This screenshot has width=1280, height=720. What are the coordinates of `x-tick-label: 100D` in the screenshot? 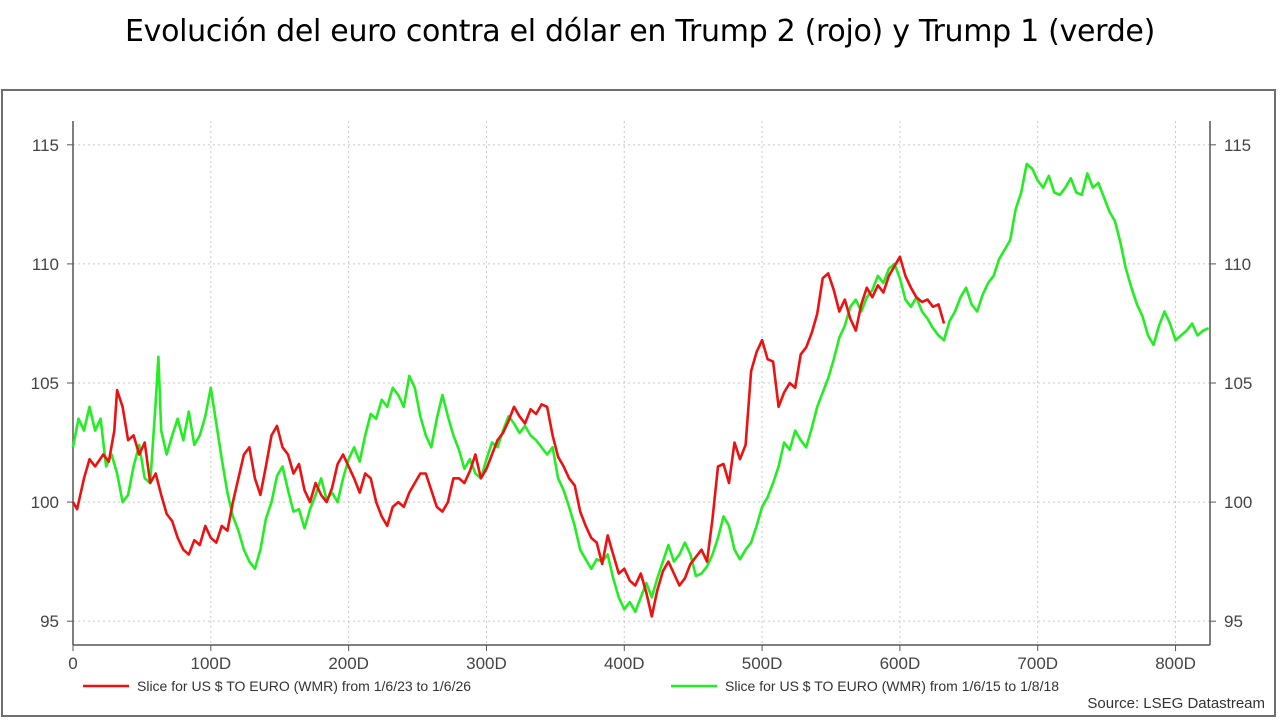 It's located at (210, 663).